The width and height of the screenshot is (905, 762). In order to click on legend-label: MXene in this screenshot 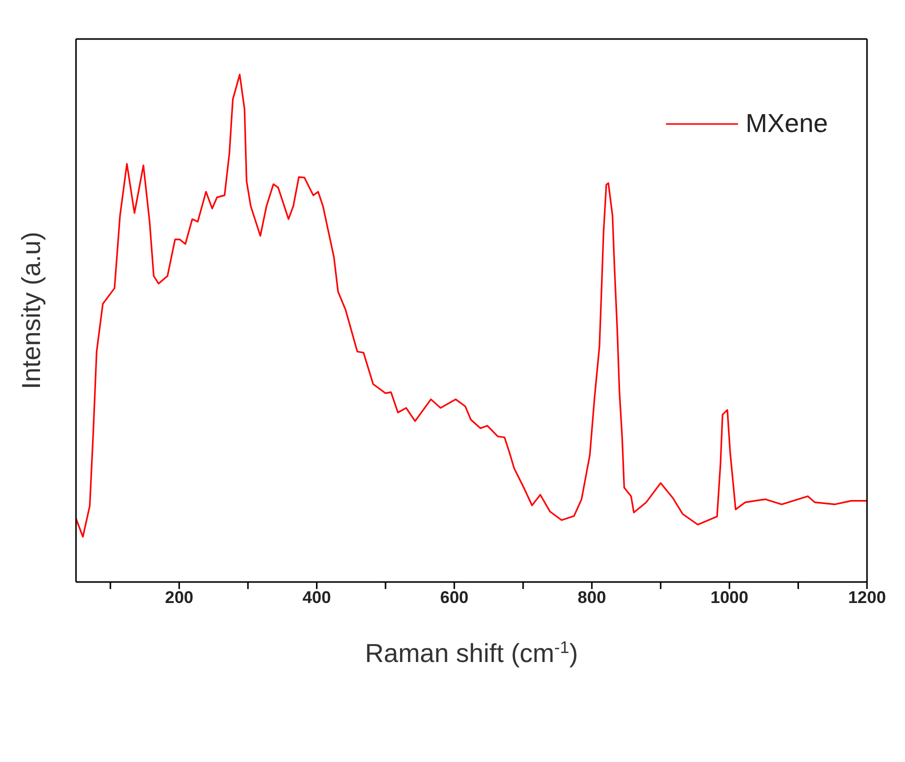, I will do `click(787, 123)`.